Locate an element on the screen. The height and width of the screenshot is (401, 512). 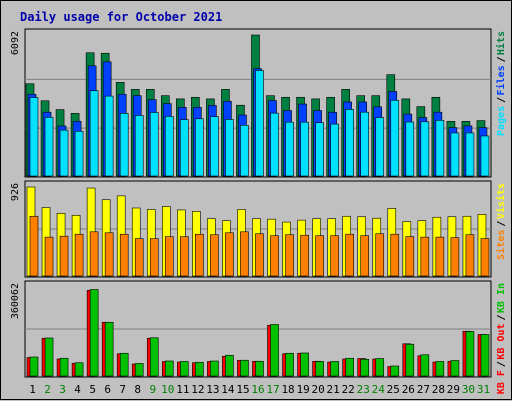
legend-pages: Pages is located at coordinates (501, 121).